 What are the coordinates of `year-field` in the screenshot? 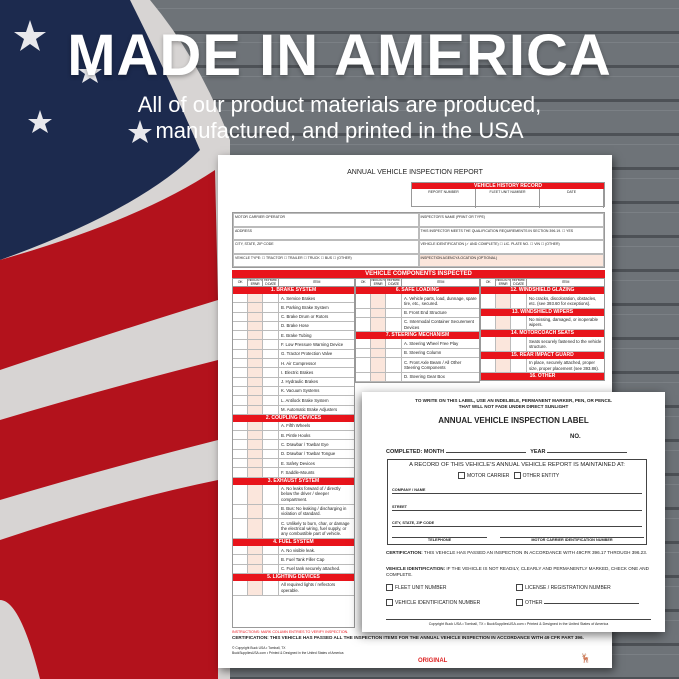 It's located at (587, 452).